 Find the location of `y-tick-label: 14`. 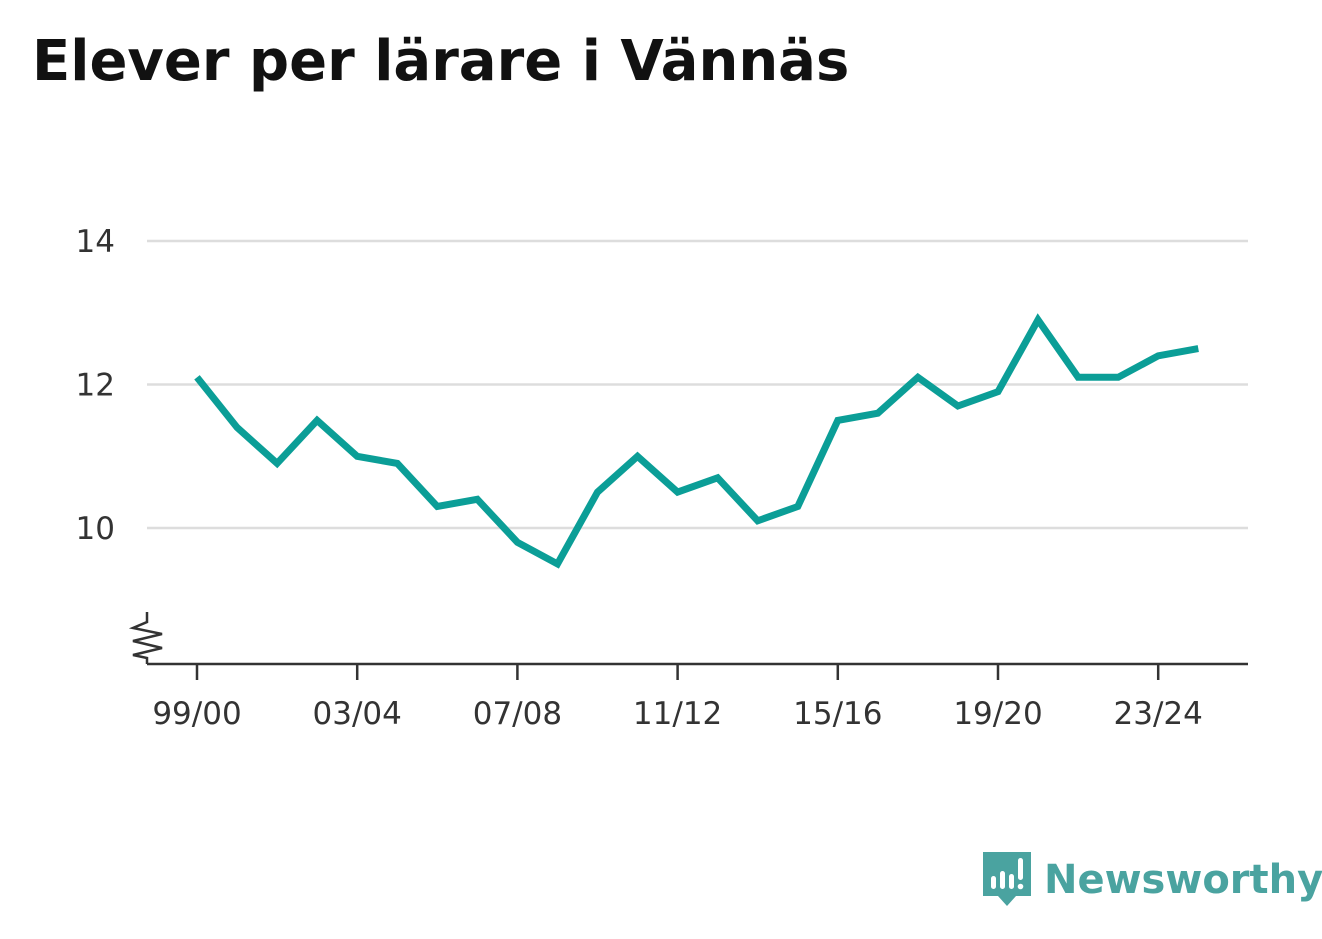

y-tick-label: 14 is located at coordinates (95, 242).